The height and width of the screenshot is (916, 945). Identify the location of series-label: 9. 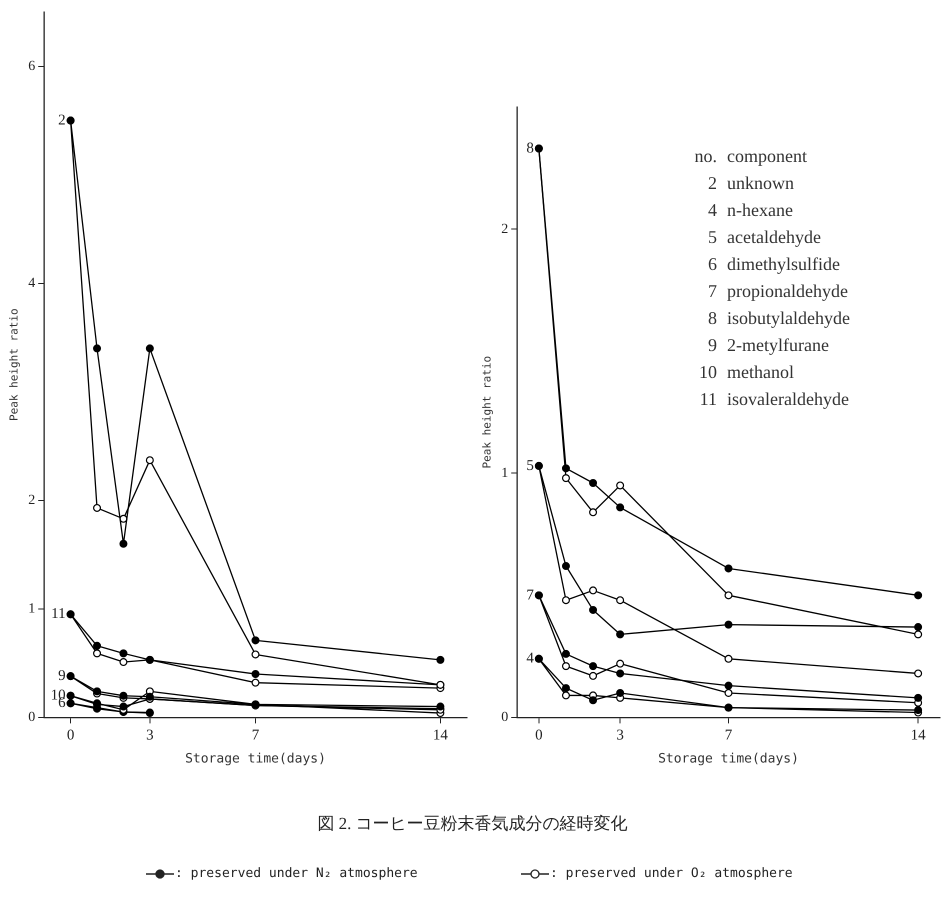
(62, 676).